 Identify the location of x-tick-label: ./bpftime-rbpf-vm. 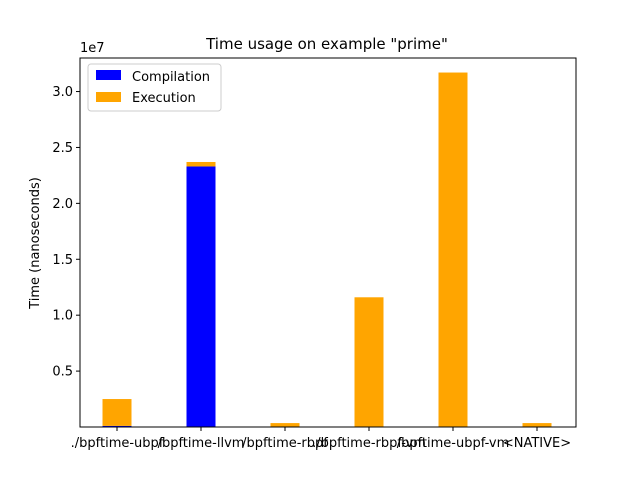
(369, 443).